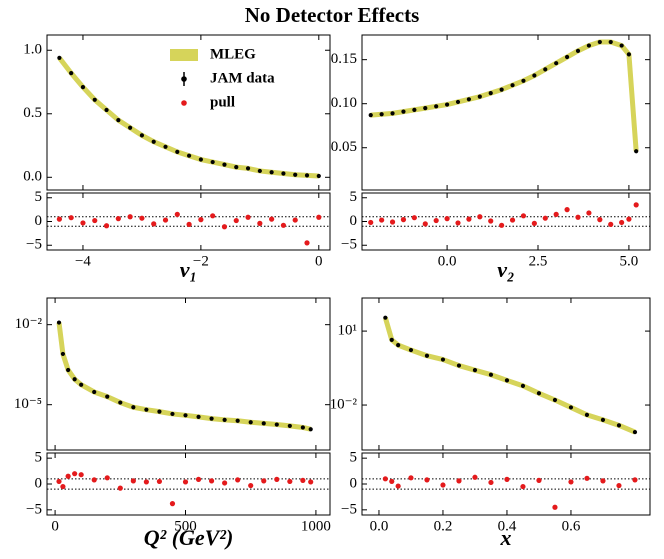 The height and width of the screenshot is (559, 664). I want to click on x-axis-label: x, so click(506, 537).